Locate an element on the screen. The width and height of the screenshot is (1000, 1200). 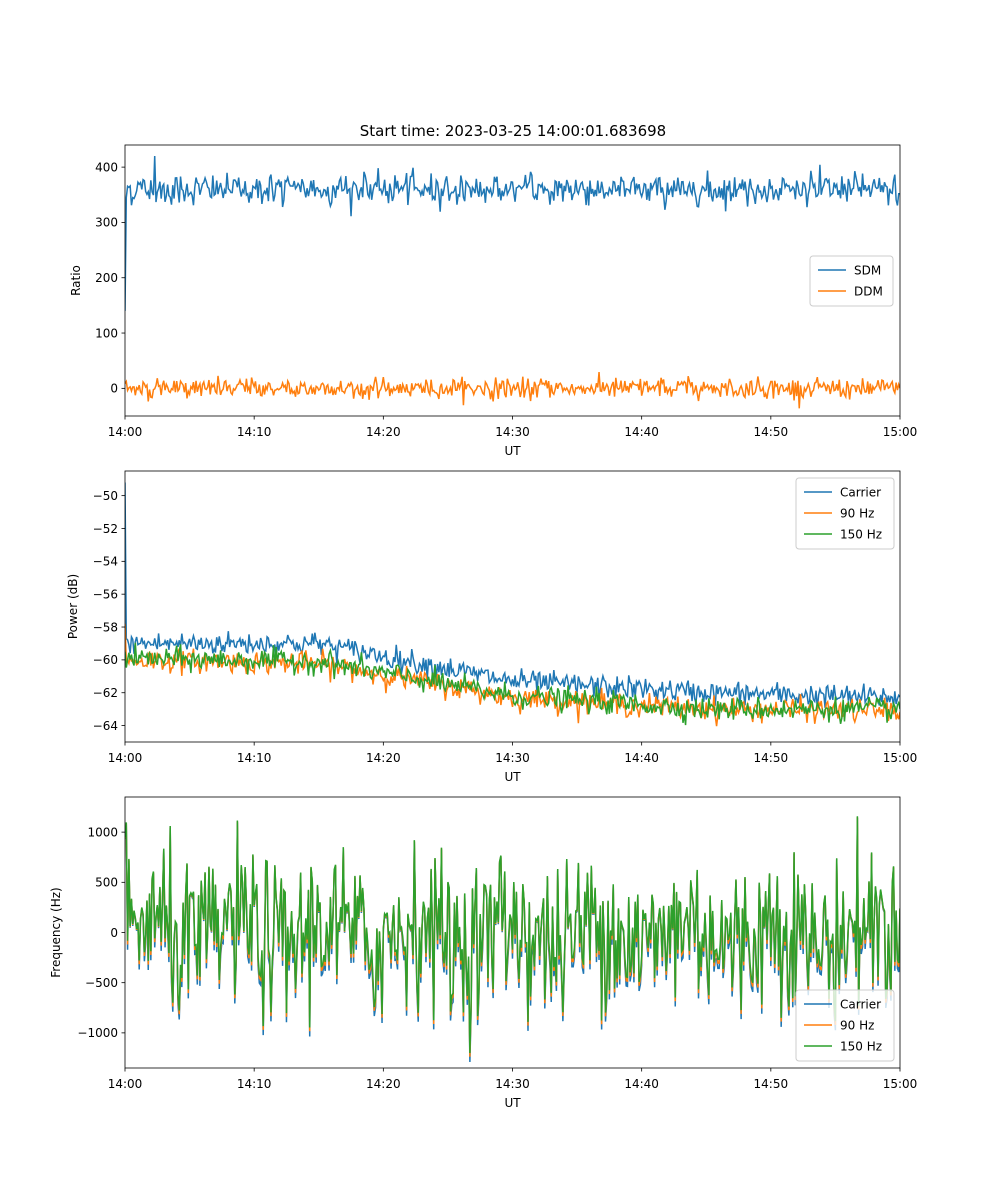
y-tick-label: 1000 is located at coordinates (102, 832).